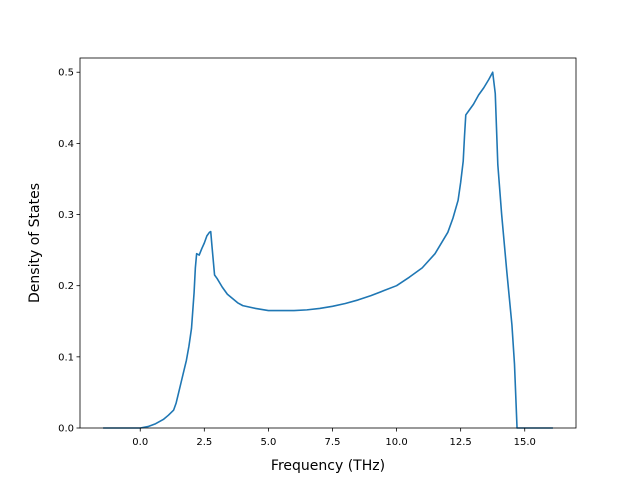 This screenshot has height=480, width=640. I want to click on x-tick-label: 5.0, so click(268, 442).